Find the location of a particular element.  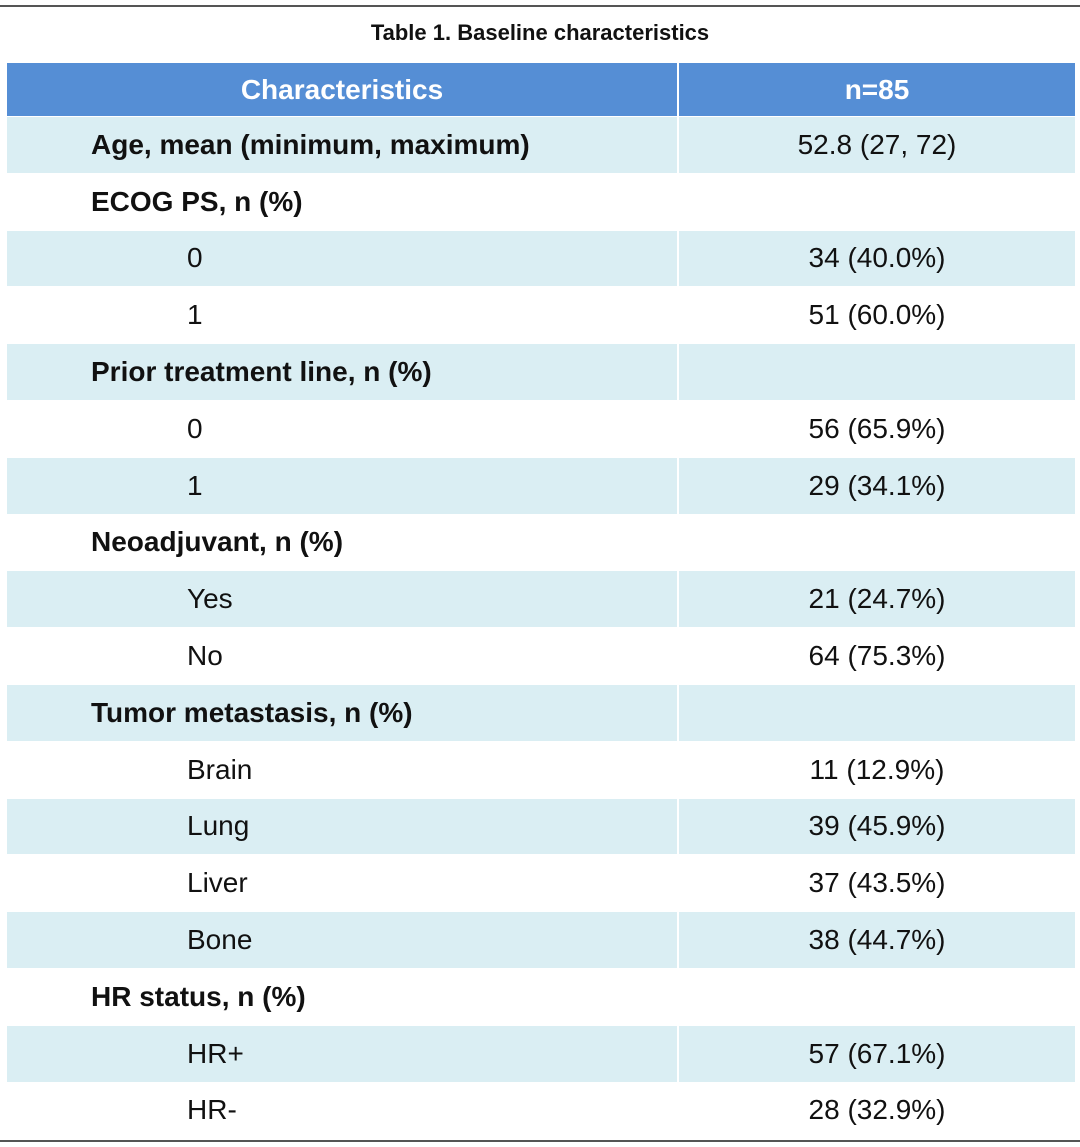

section-label: HR status, n (%) is located at coordinates (198, 996).